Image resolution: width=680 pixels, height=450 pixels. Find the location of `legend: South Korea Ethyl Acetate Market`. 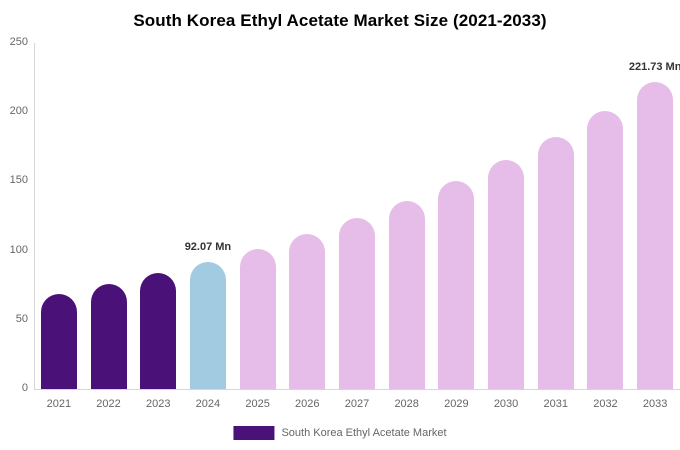

legend: South Korea Ethyl Acetate Market is located at coordinates (340, 433).